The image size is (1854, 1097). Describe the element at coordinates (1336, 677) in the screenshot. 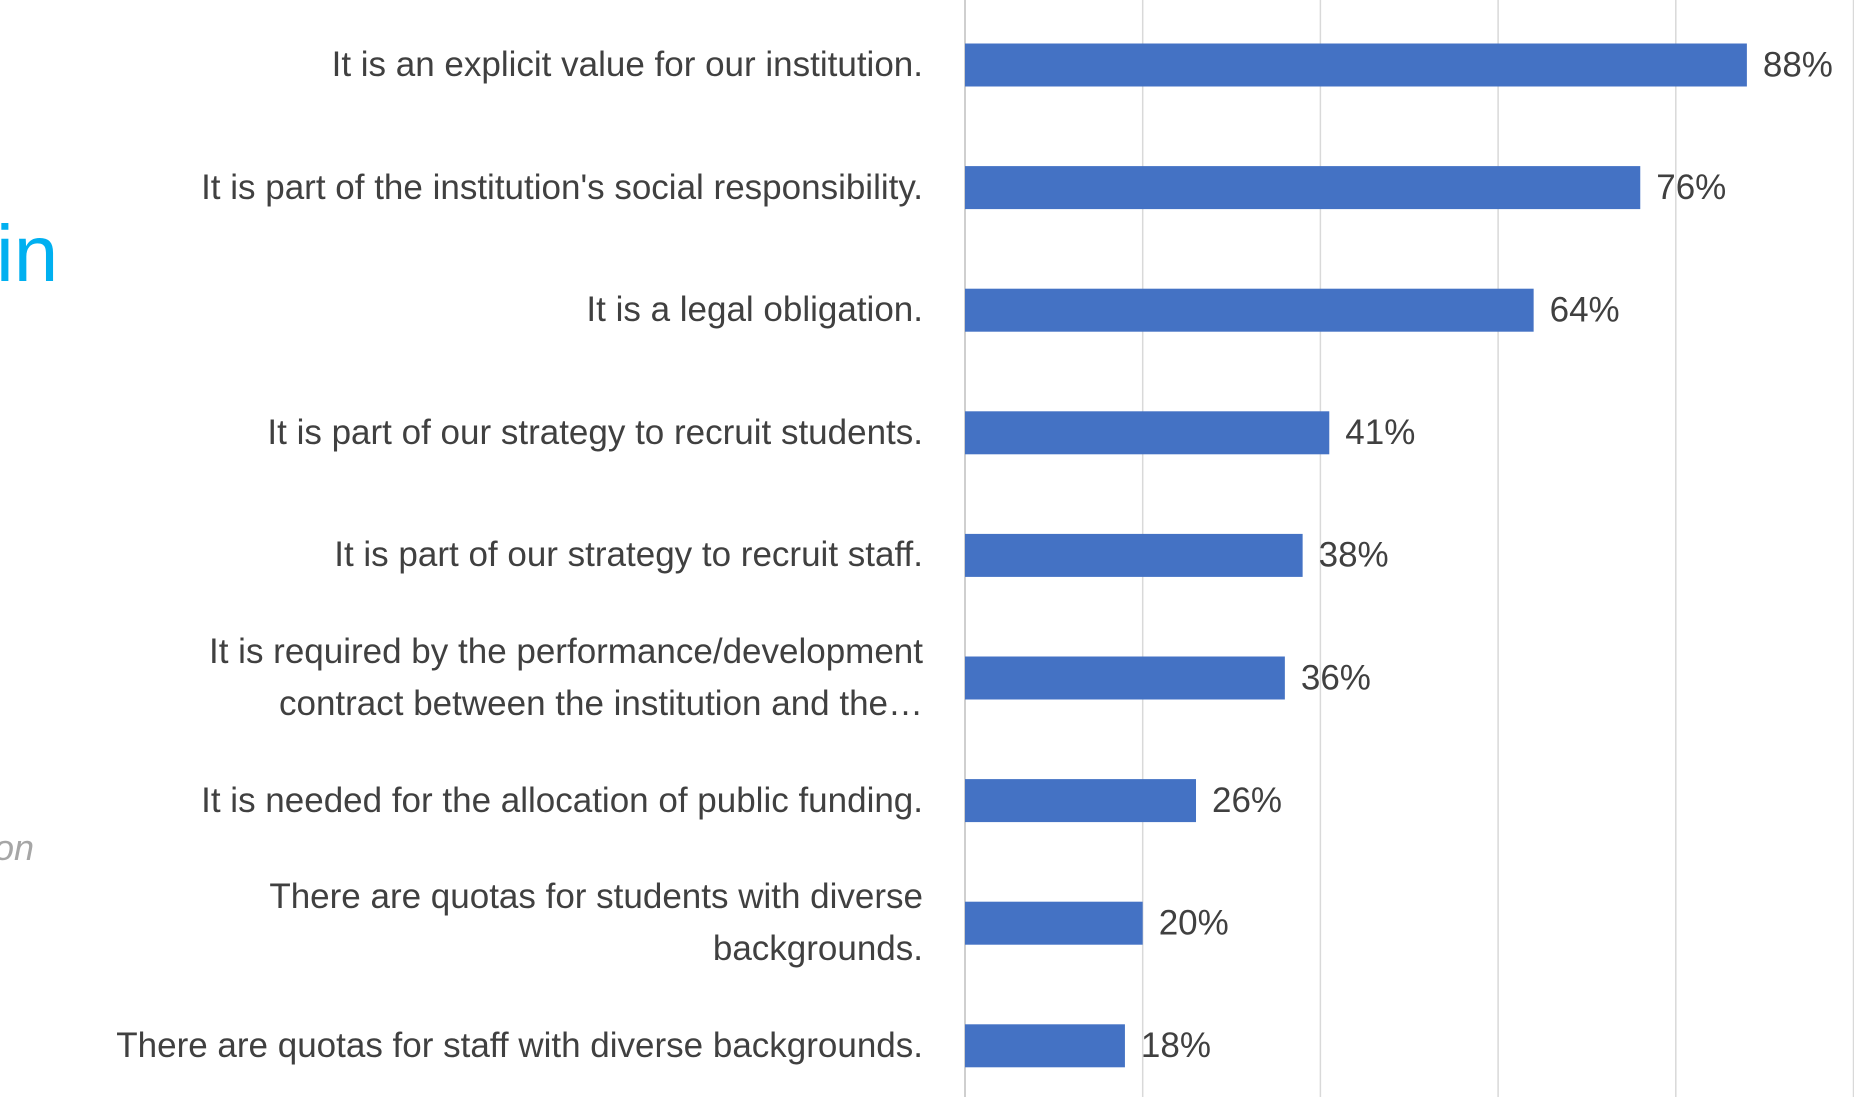

I see `value-label: 36%` at that location.